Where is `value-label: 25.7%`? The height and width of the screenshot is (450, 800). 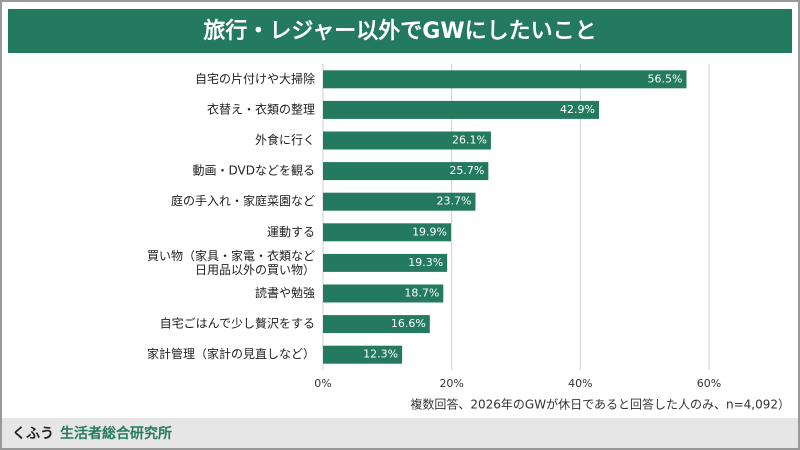 value-label: 25.7% is located at coordinates (466, 170).